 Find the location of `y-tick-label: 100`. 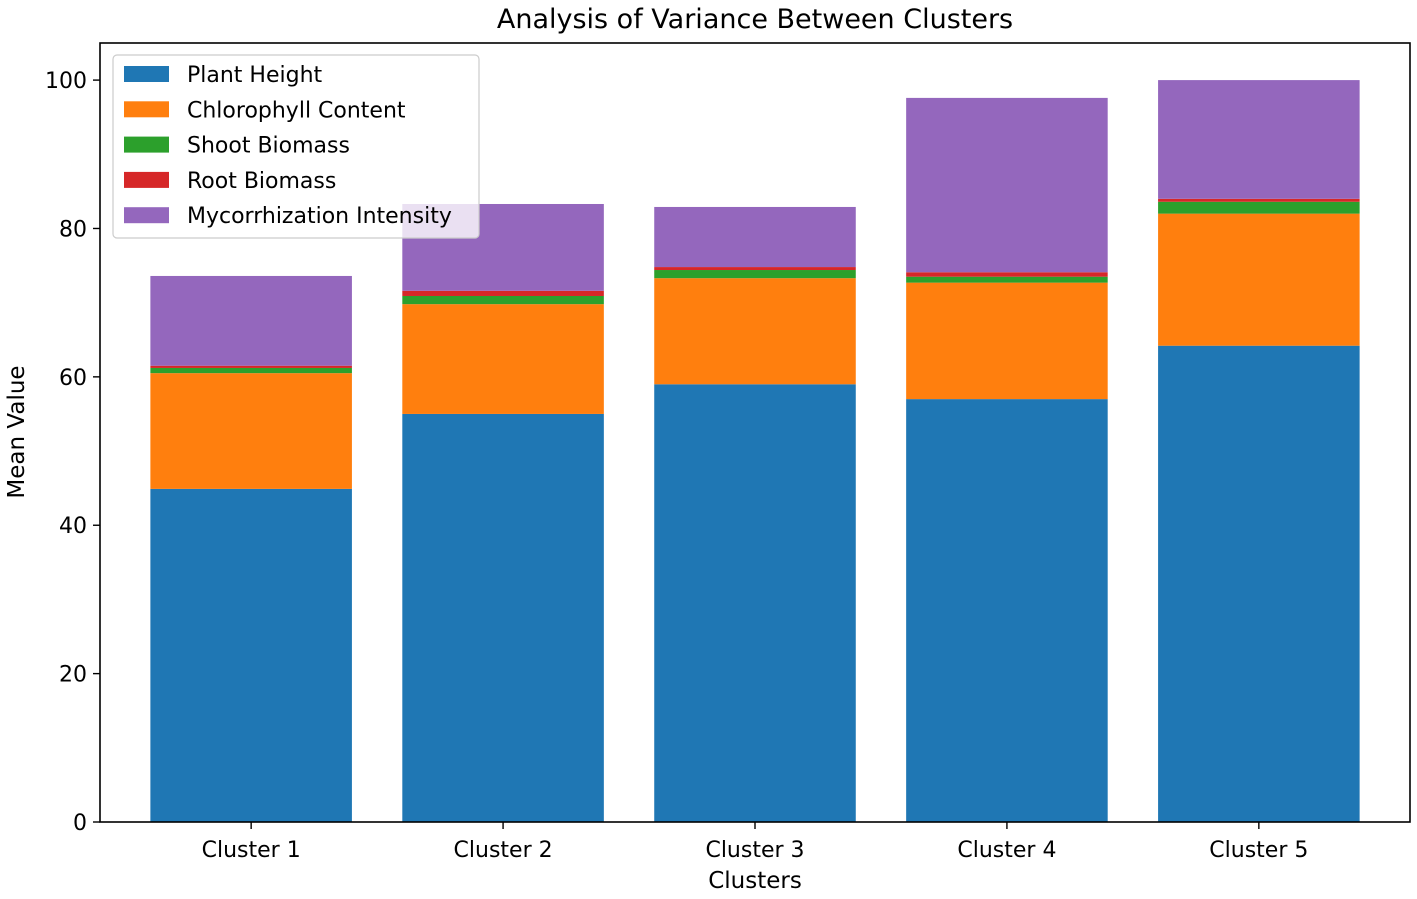

y-tick-label: 100 is located at coordinates (66, 81).